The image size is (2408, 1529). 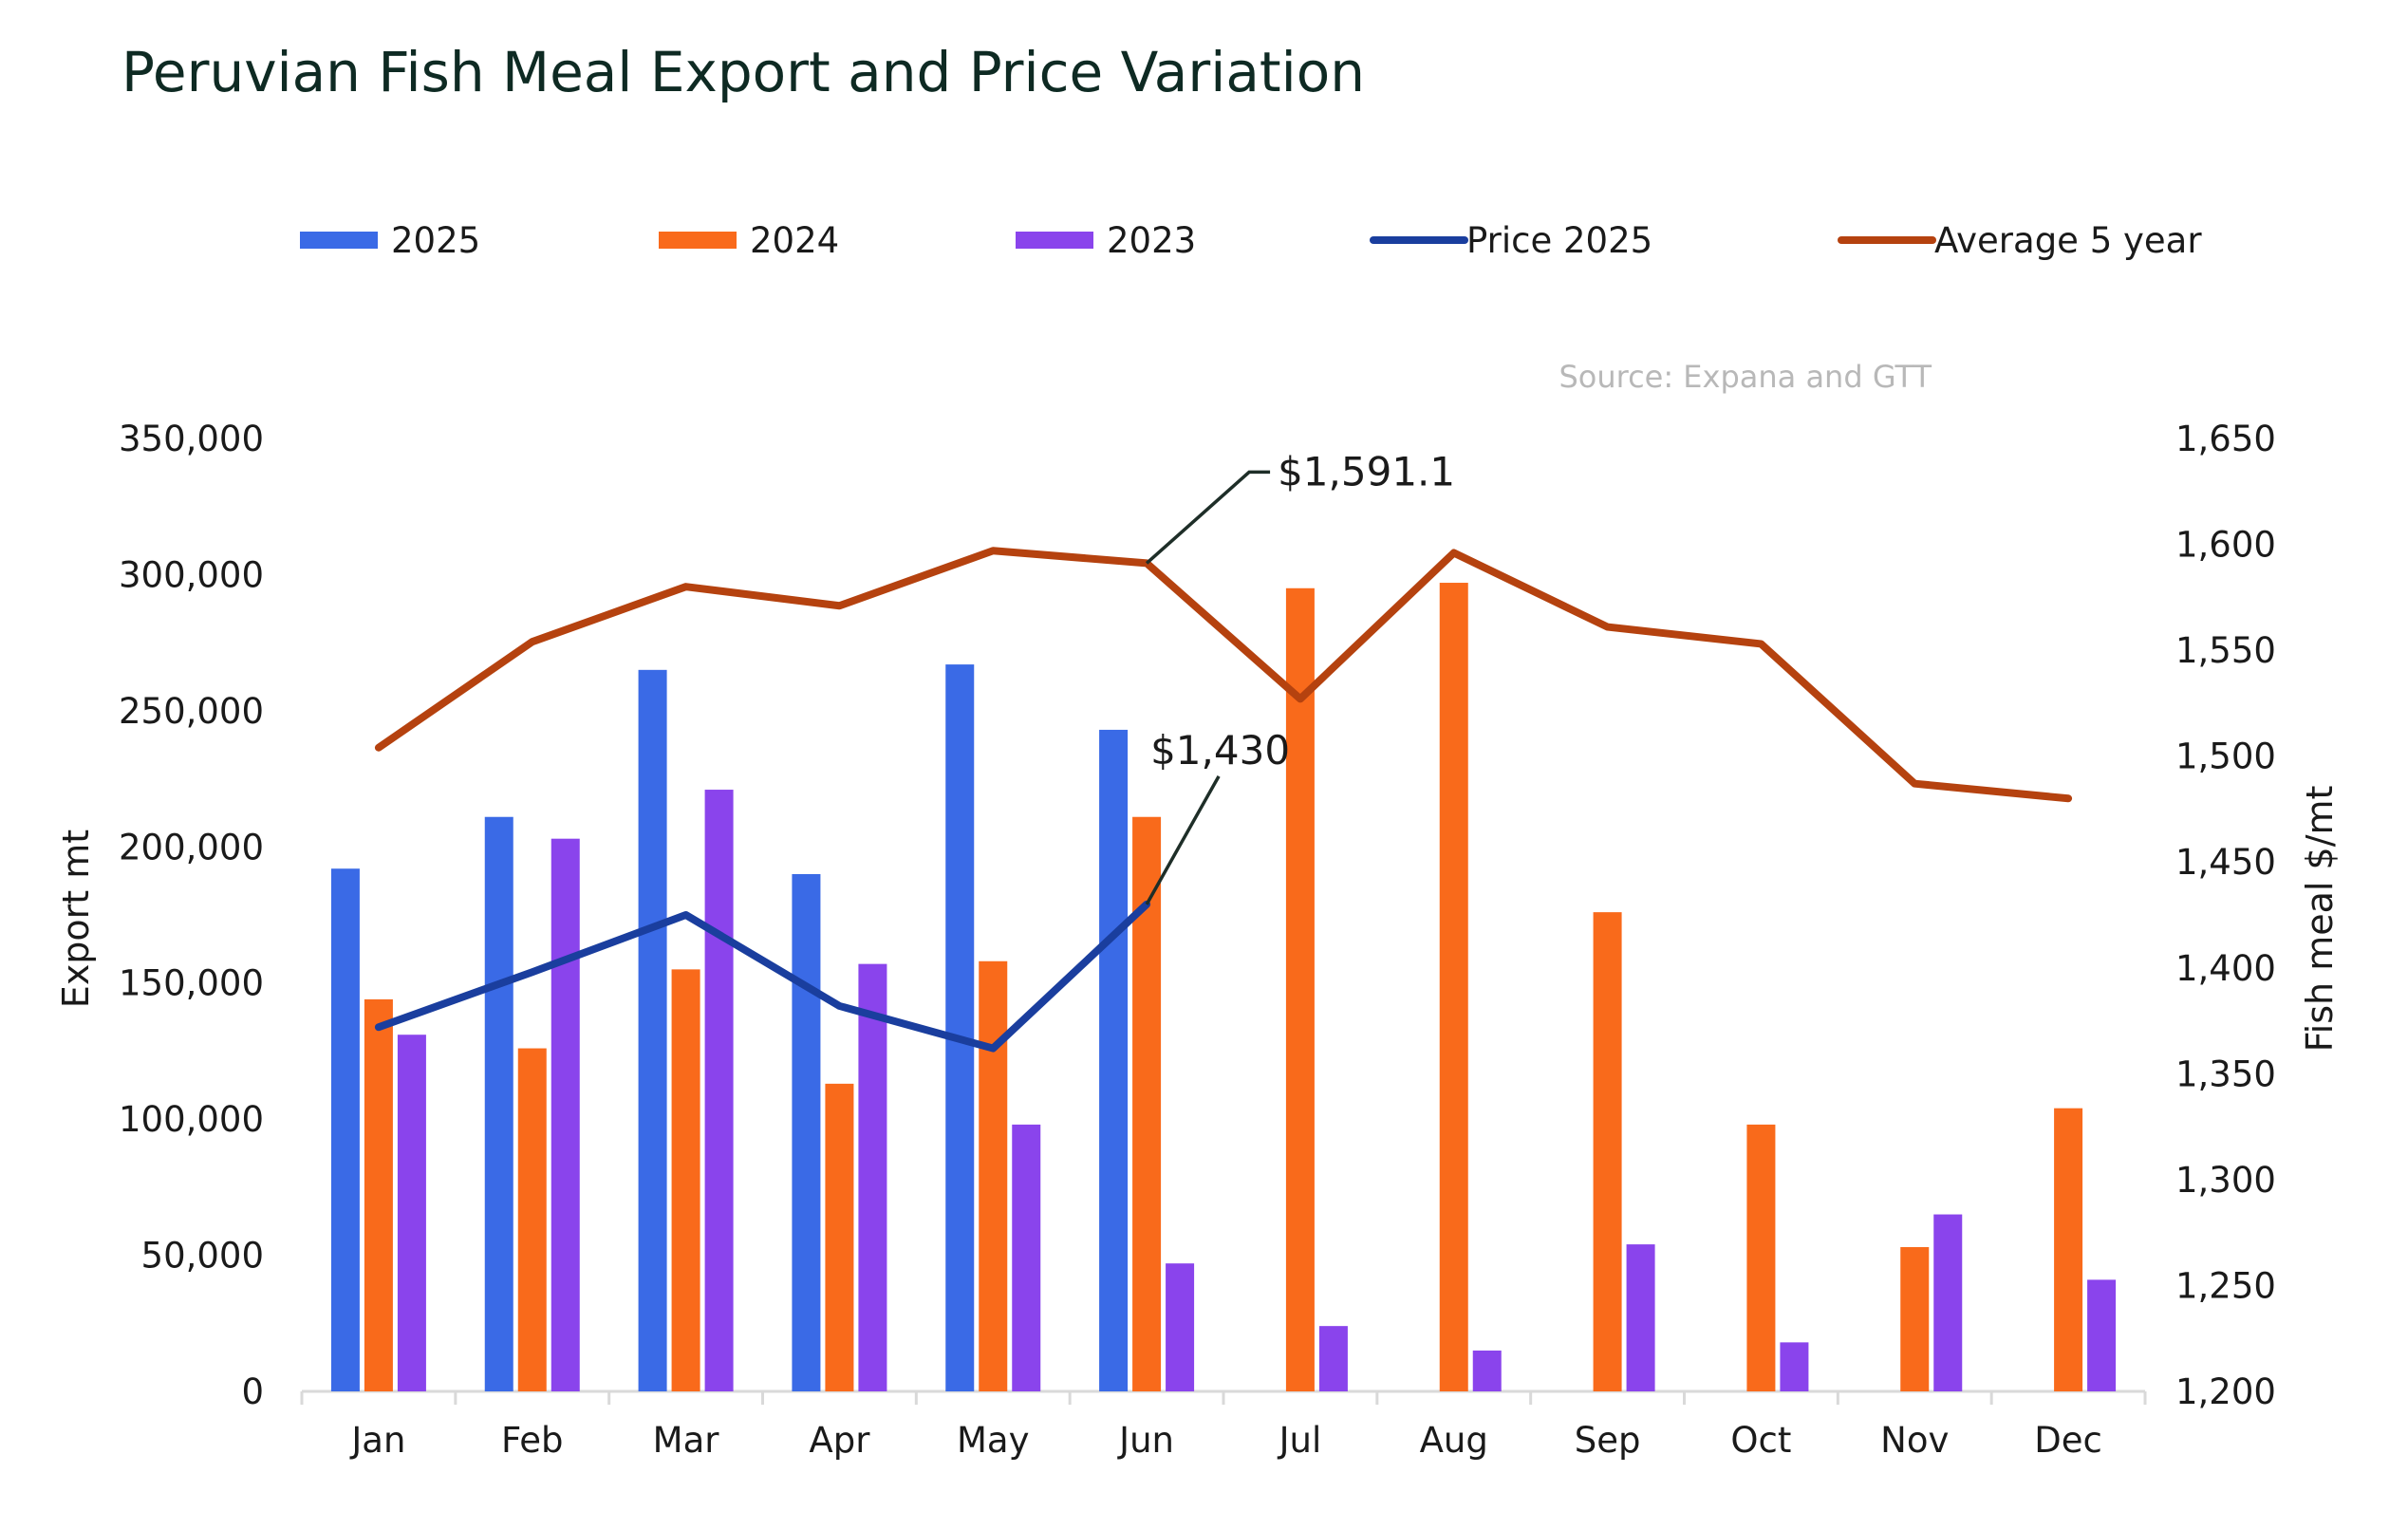 What do you see at coordinates (1300, 989) in the screenshot?
I see `bar-2024-Jul` at bounding box center [1300, 989].